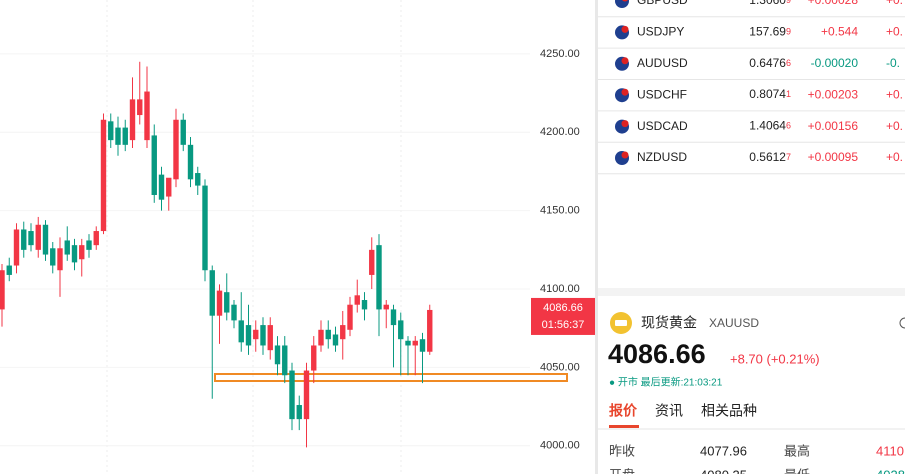  What do you see at coordinates (622, 4) in the screenshot?
I see `flag-icon` at bounding box center [622, 4].